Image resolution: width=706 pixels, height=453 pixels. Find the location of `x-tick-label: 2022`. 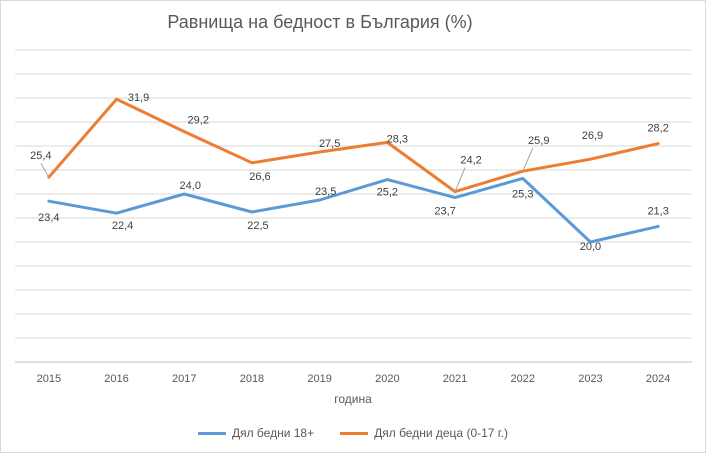

x-tick-label: 2022 is located at coordinates (523, 379).